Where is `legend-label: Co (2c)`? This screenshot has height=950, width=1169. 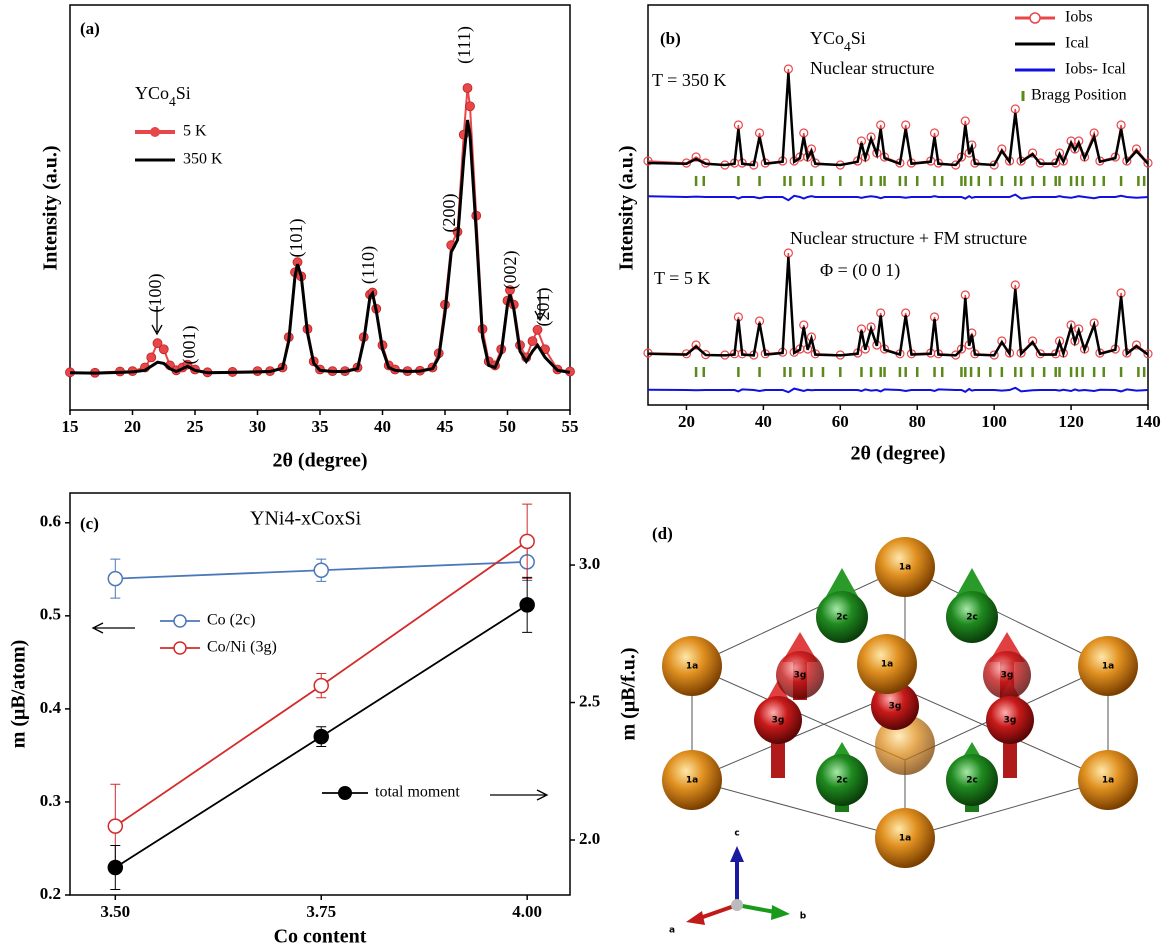 legend-label: Co (2c) is located at coordinates (231, 620).